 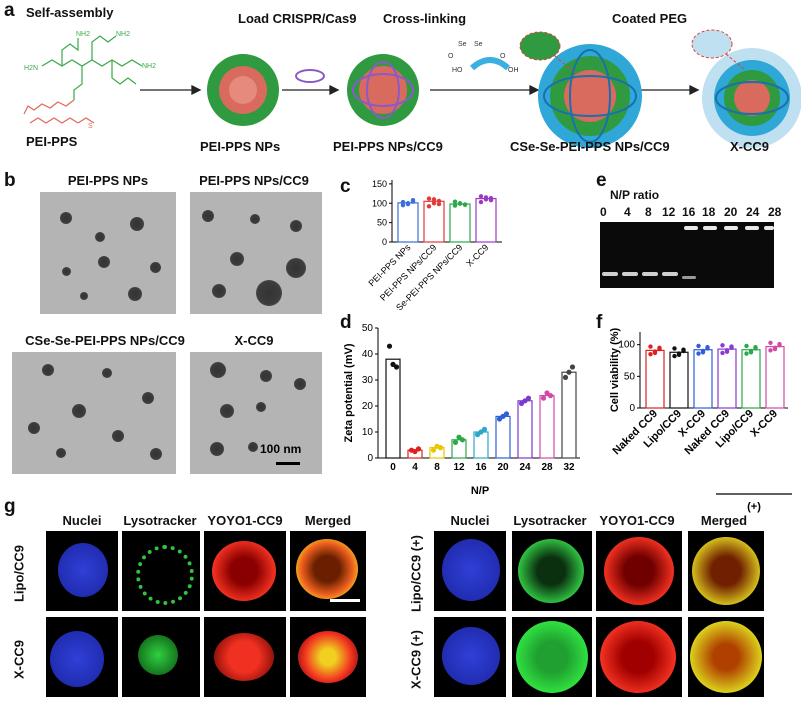 What do you see at coordinates (161, 657) in the screenshot?
I see `g-img-x-lyso` at bounding box center [161, 657].